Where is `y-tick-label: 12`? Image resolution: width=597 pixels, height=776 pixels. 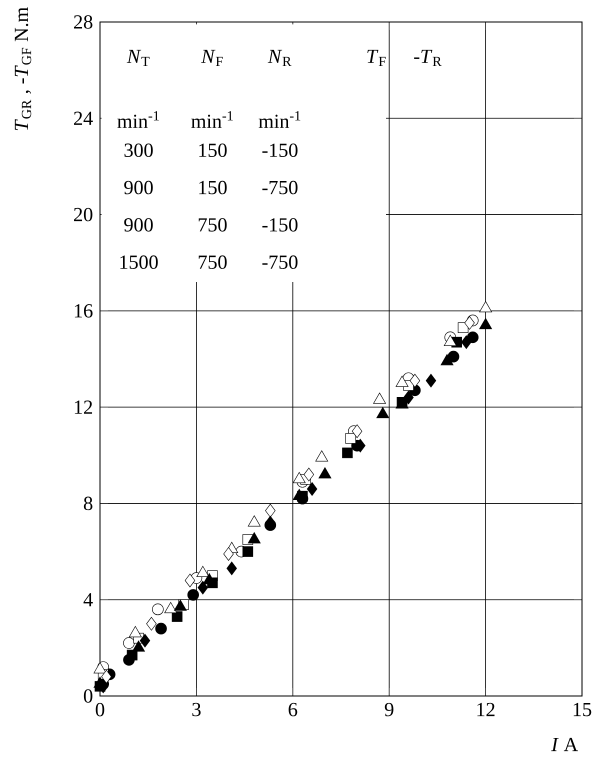
y-tick-label: 12 is located at coordinates (83, 407).